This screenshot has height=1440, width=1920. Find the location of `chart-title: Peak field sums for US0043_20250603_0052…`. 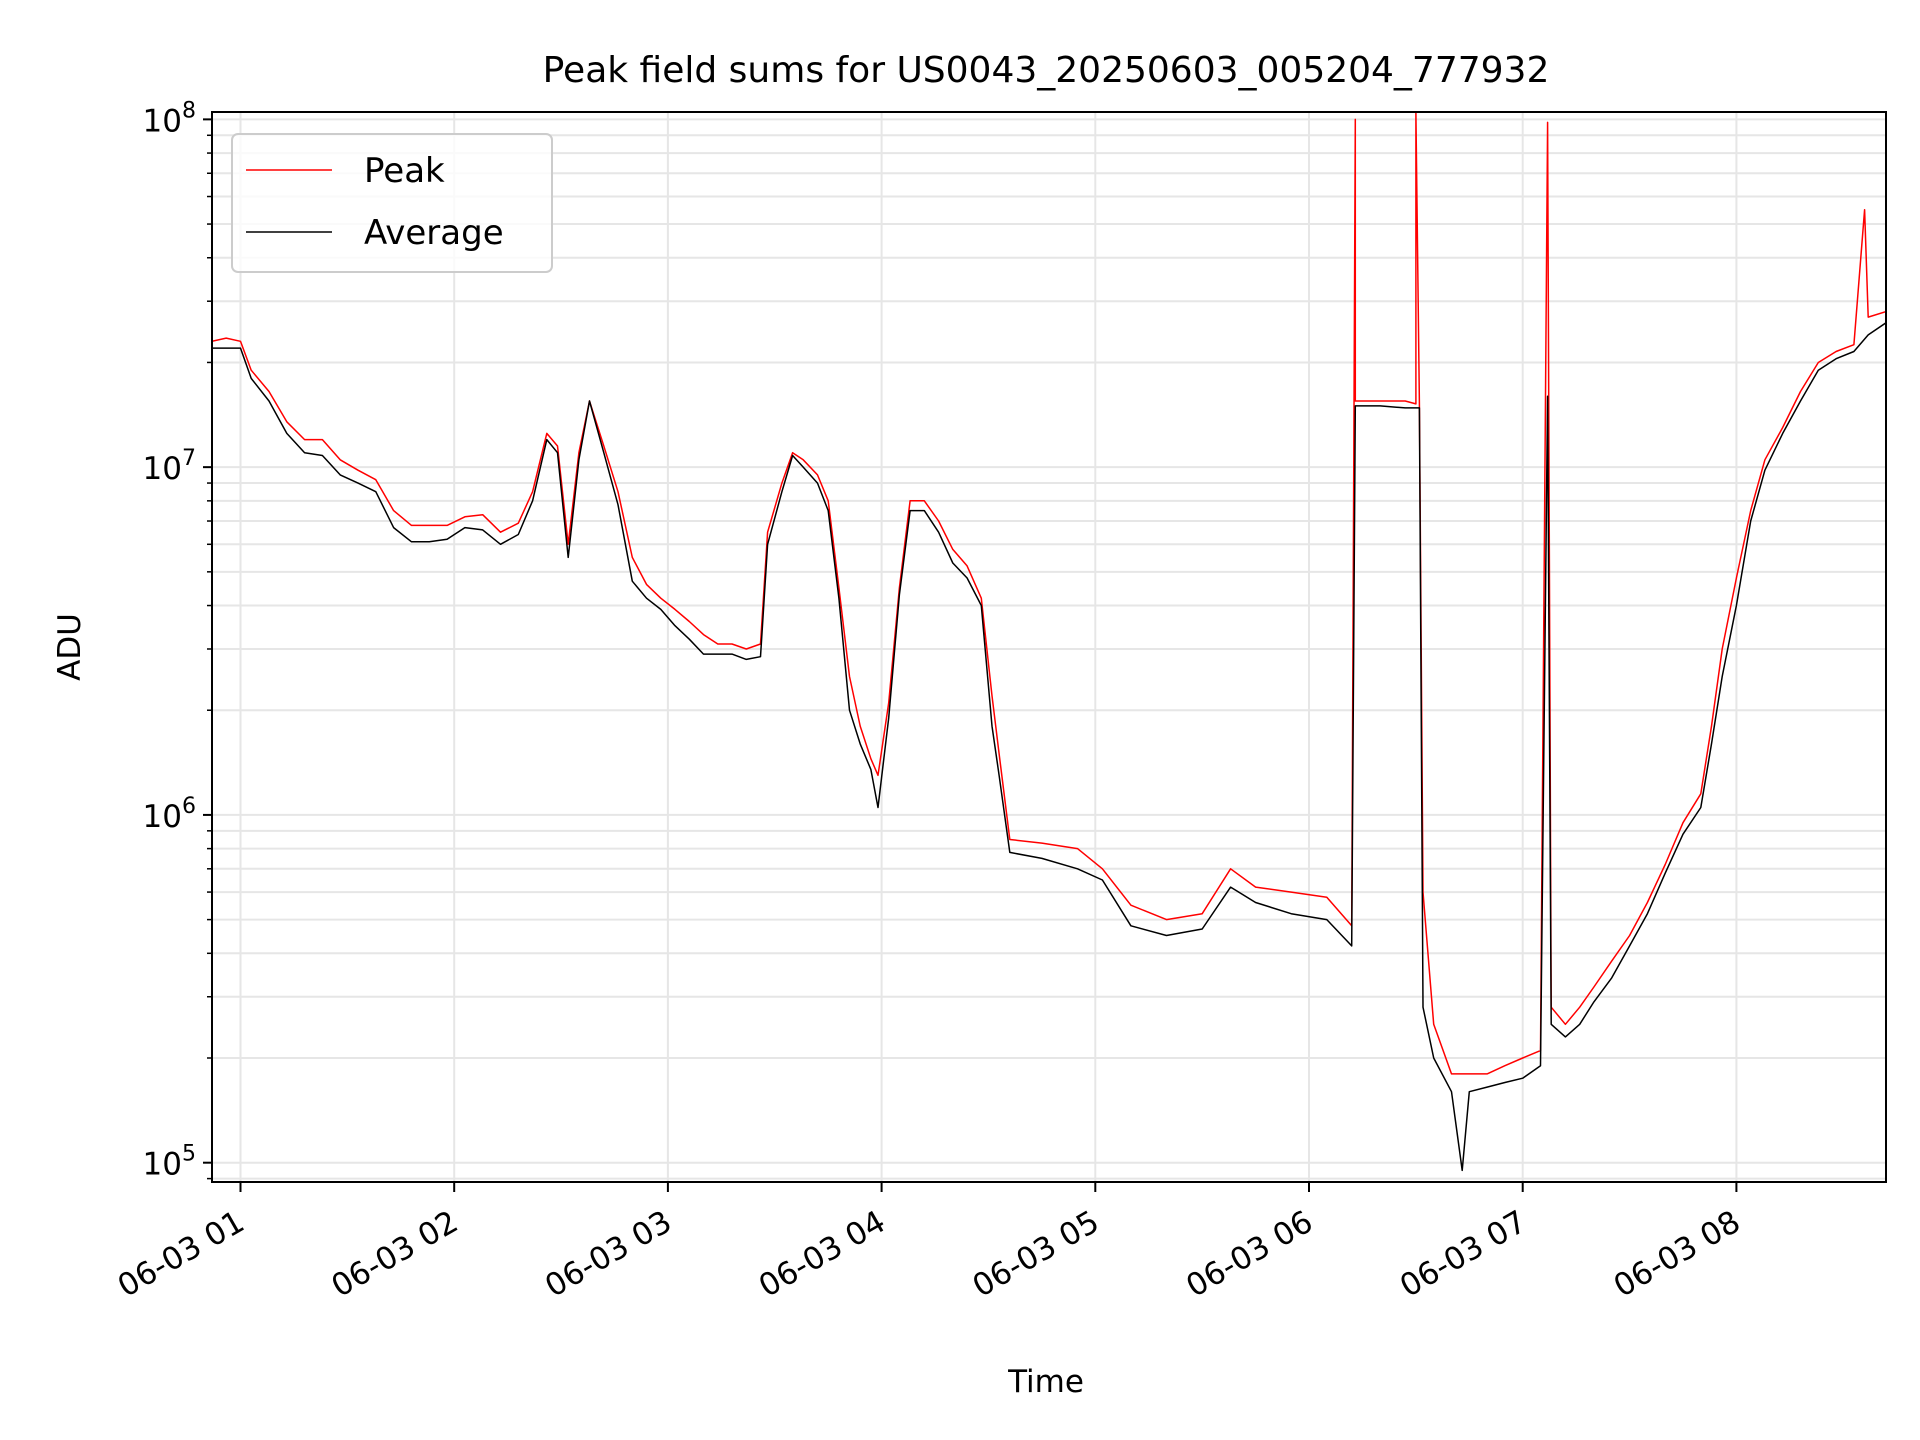

chart-title: Peak field sums for US0043_20250603_0052… is located at coordinates (1046, 70).